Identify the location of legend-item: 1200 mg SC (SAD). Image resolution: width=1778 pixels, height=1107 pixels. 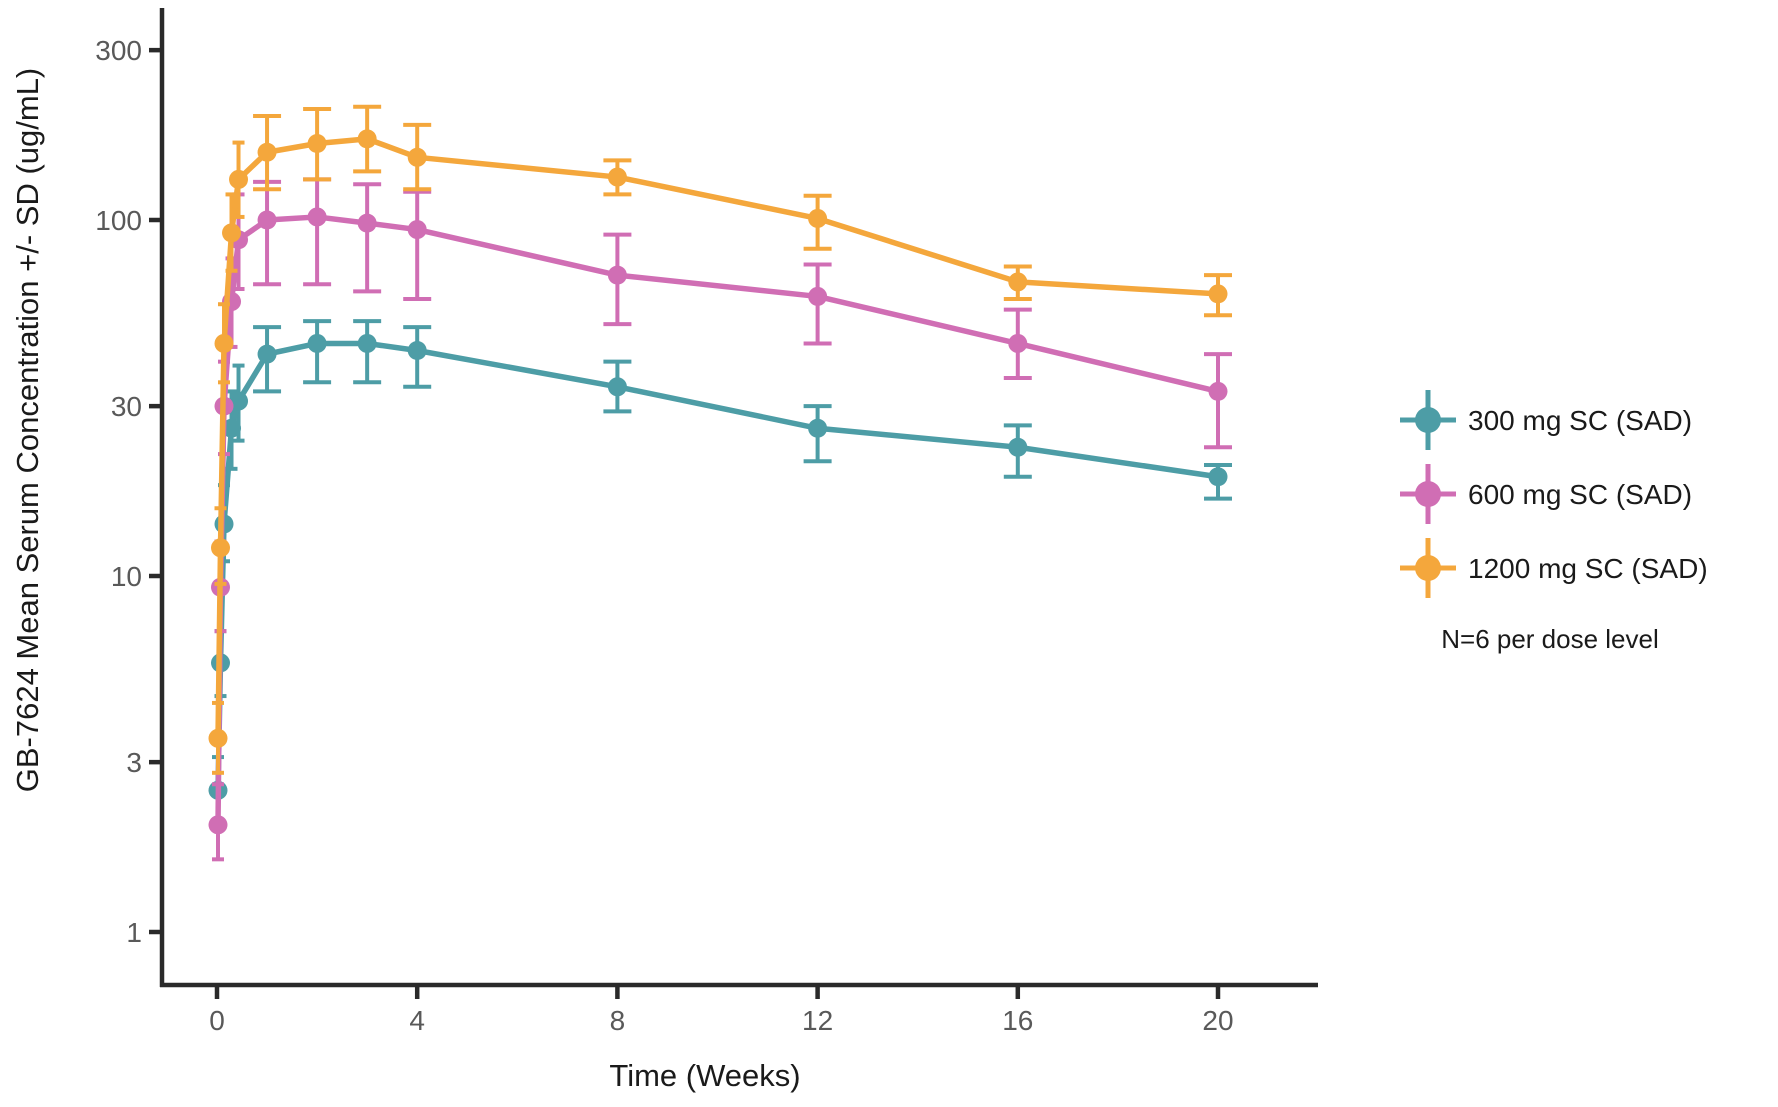
(1554, 568).